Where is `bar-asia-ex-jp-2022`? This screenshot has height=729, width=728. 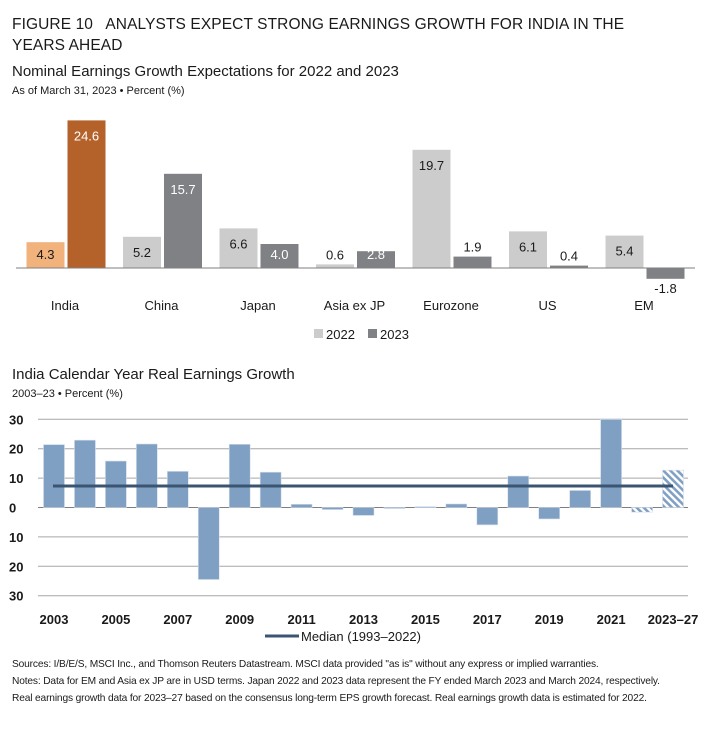
bar-asia-ex-jp-2022 is located at coordinates (335, 266).